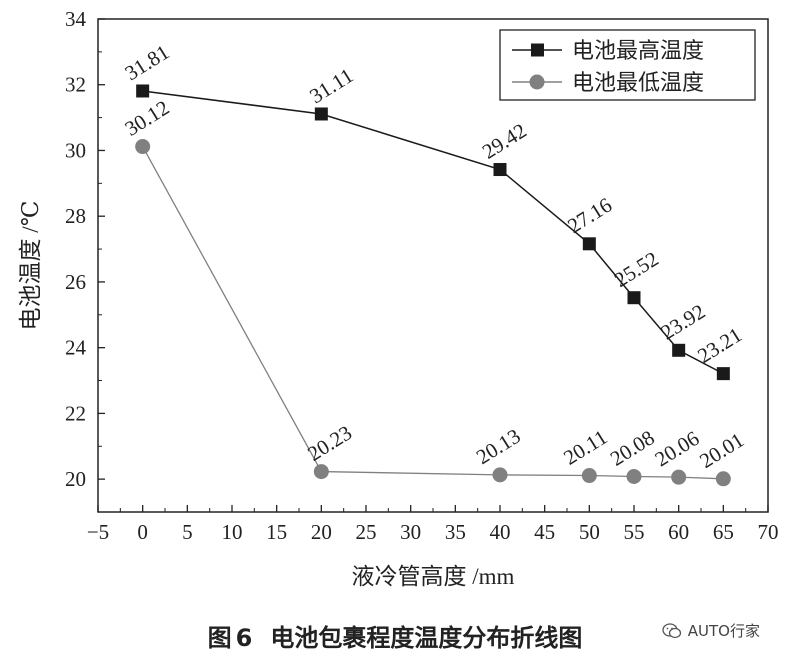 The width and height of the screenshot is (790, 660). I want to click on x-tick-label: 0, so click(142, 532).